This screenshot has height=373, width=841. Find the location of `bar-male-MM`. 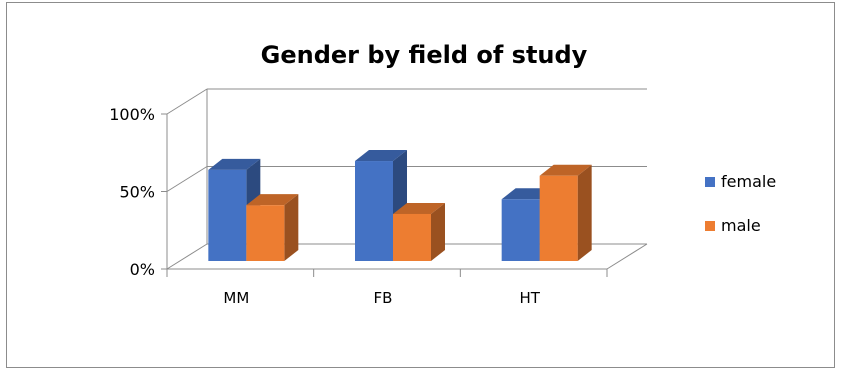

bar-male-MM is located at coordinates (272, 227).